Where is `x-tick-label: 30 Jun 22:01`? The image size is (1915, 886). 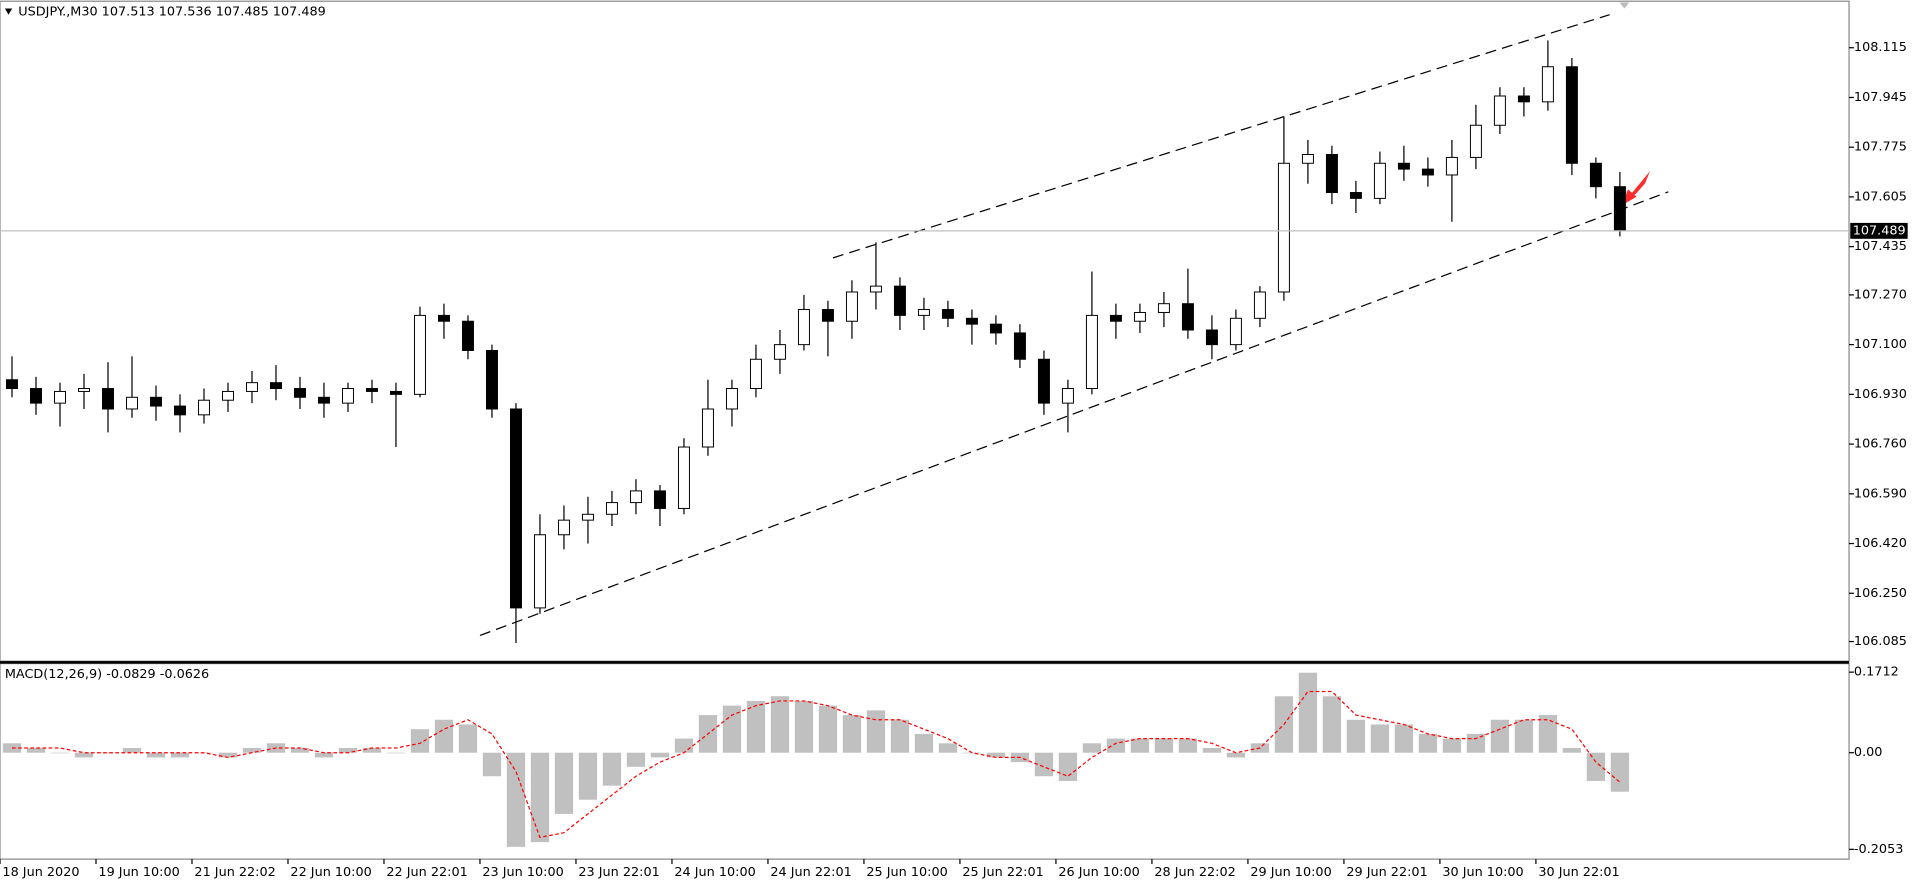 x-tick-label: 30 Jun 22:01 is located at coordinates (1578, 872).